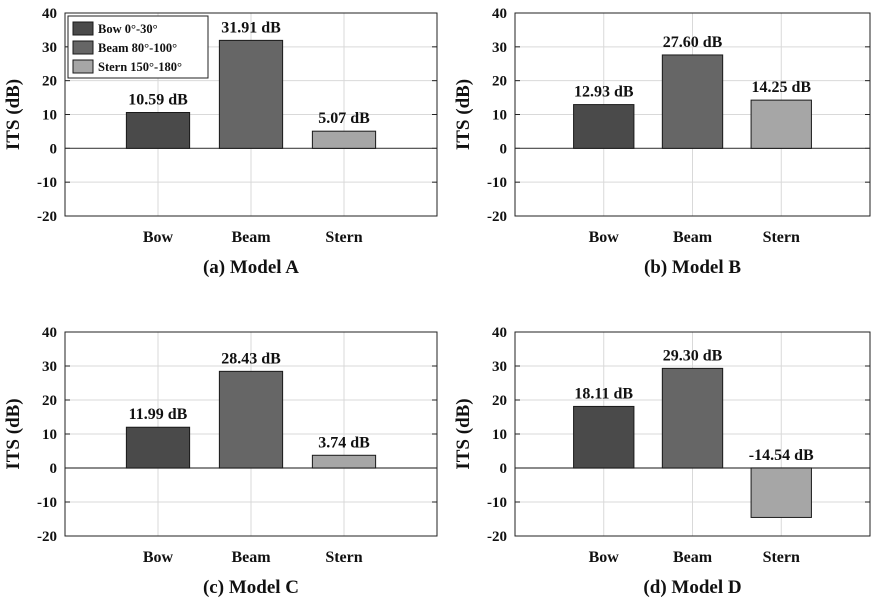 Image resolution: width=883 pixels, height=605 pixels. I want to click on legend: Bow 0°-30° Beam 80°-100° Stern 150°-180°, so click(138, 47).